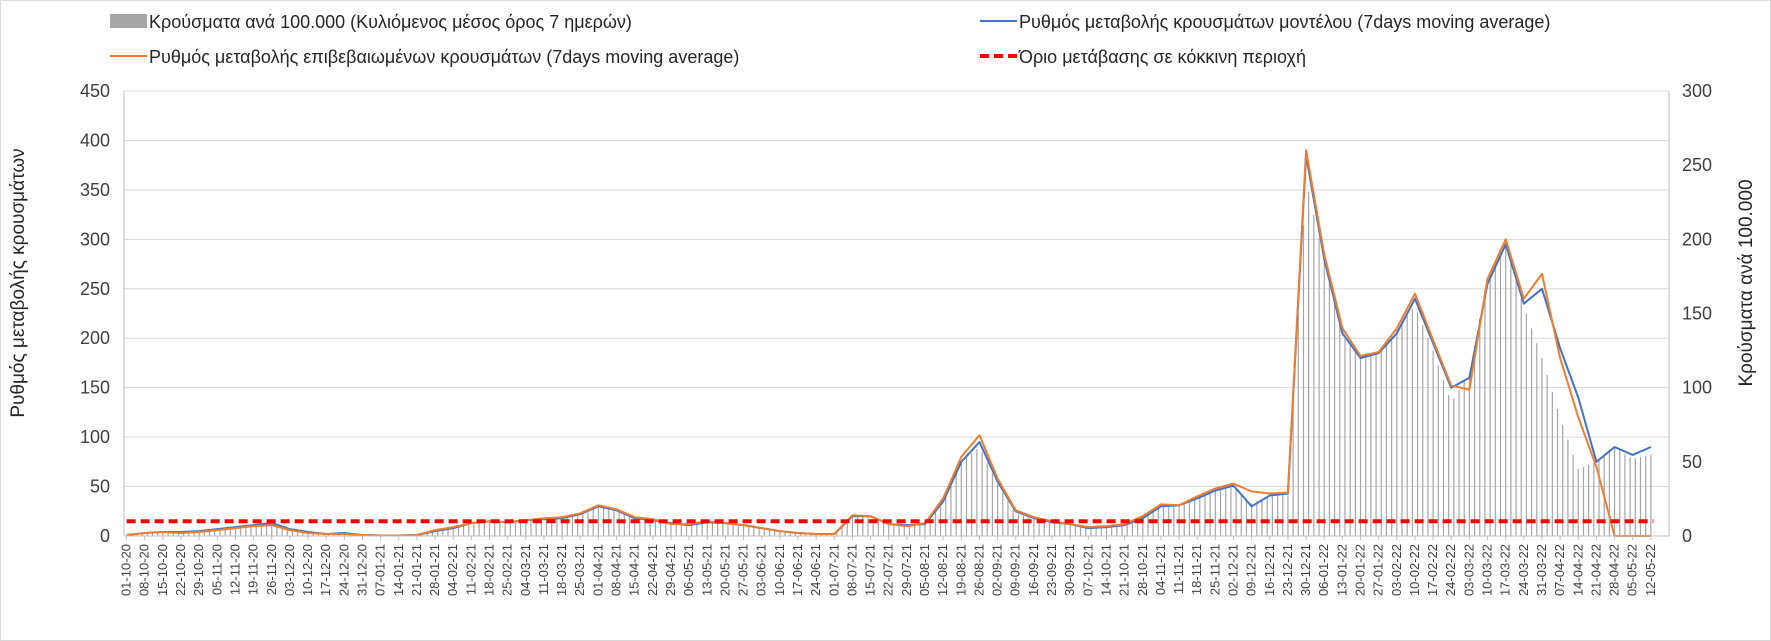 Image resolution: width=1771 pixels, height=641 pixels. I want to click on right-tick-label: 150, so click(1697, 314).